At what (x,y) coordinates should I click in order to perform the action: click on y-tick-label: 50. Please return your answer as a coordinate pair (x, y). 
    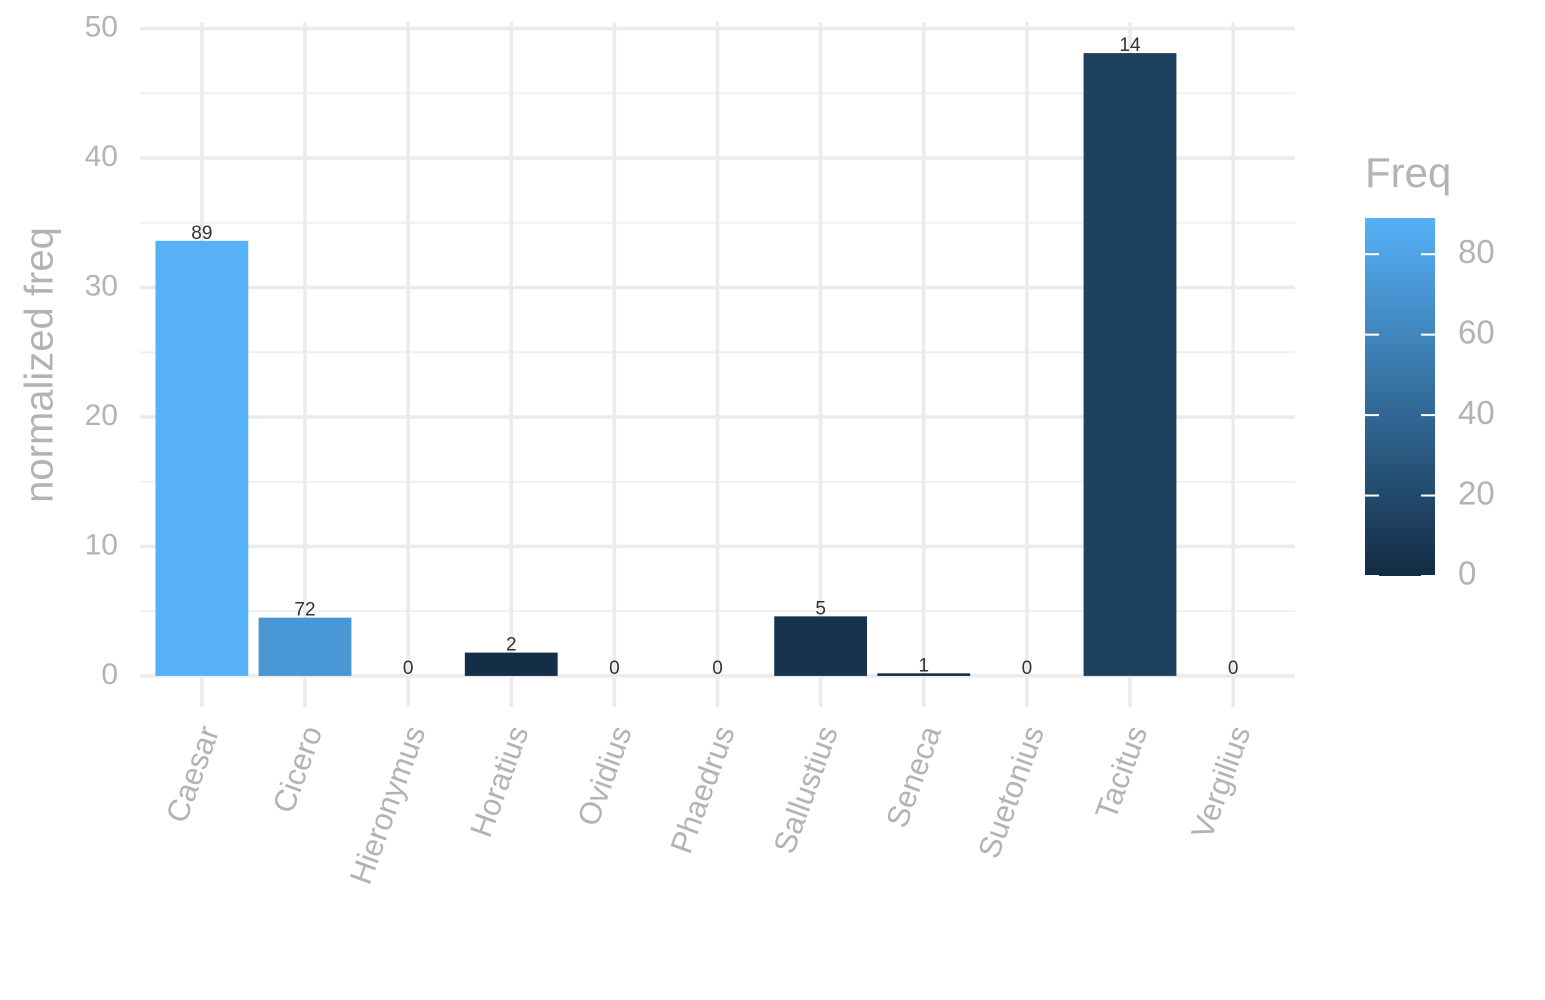
    Looking at the image, I should click on (101, 26).